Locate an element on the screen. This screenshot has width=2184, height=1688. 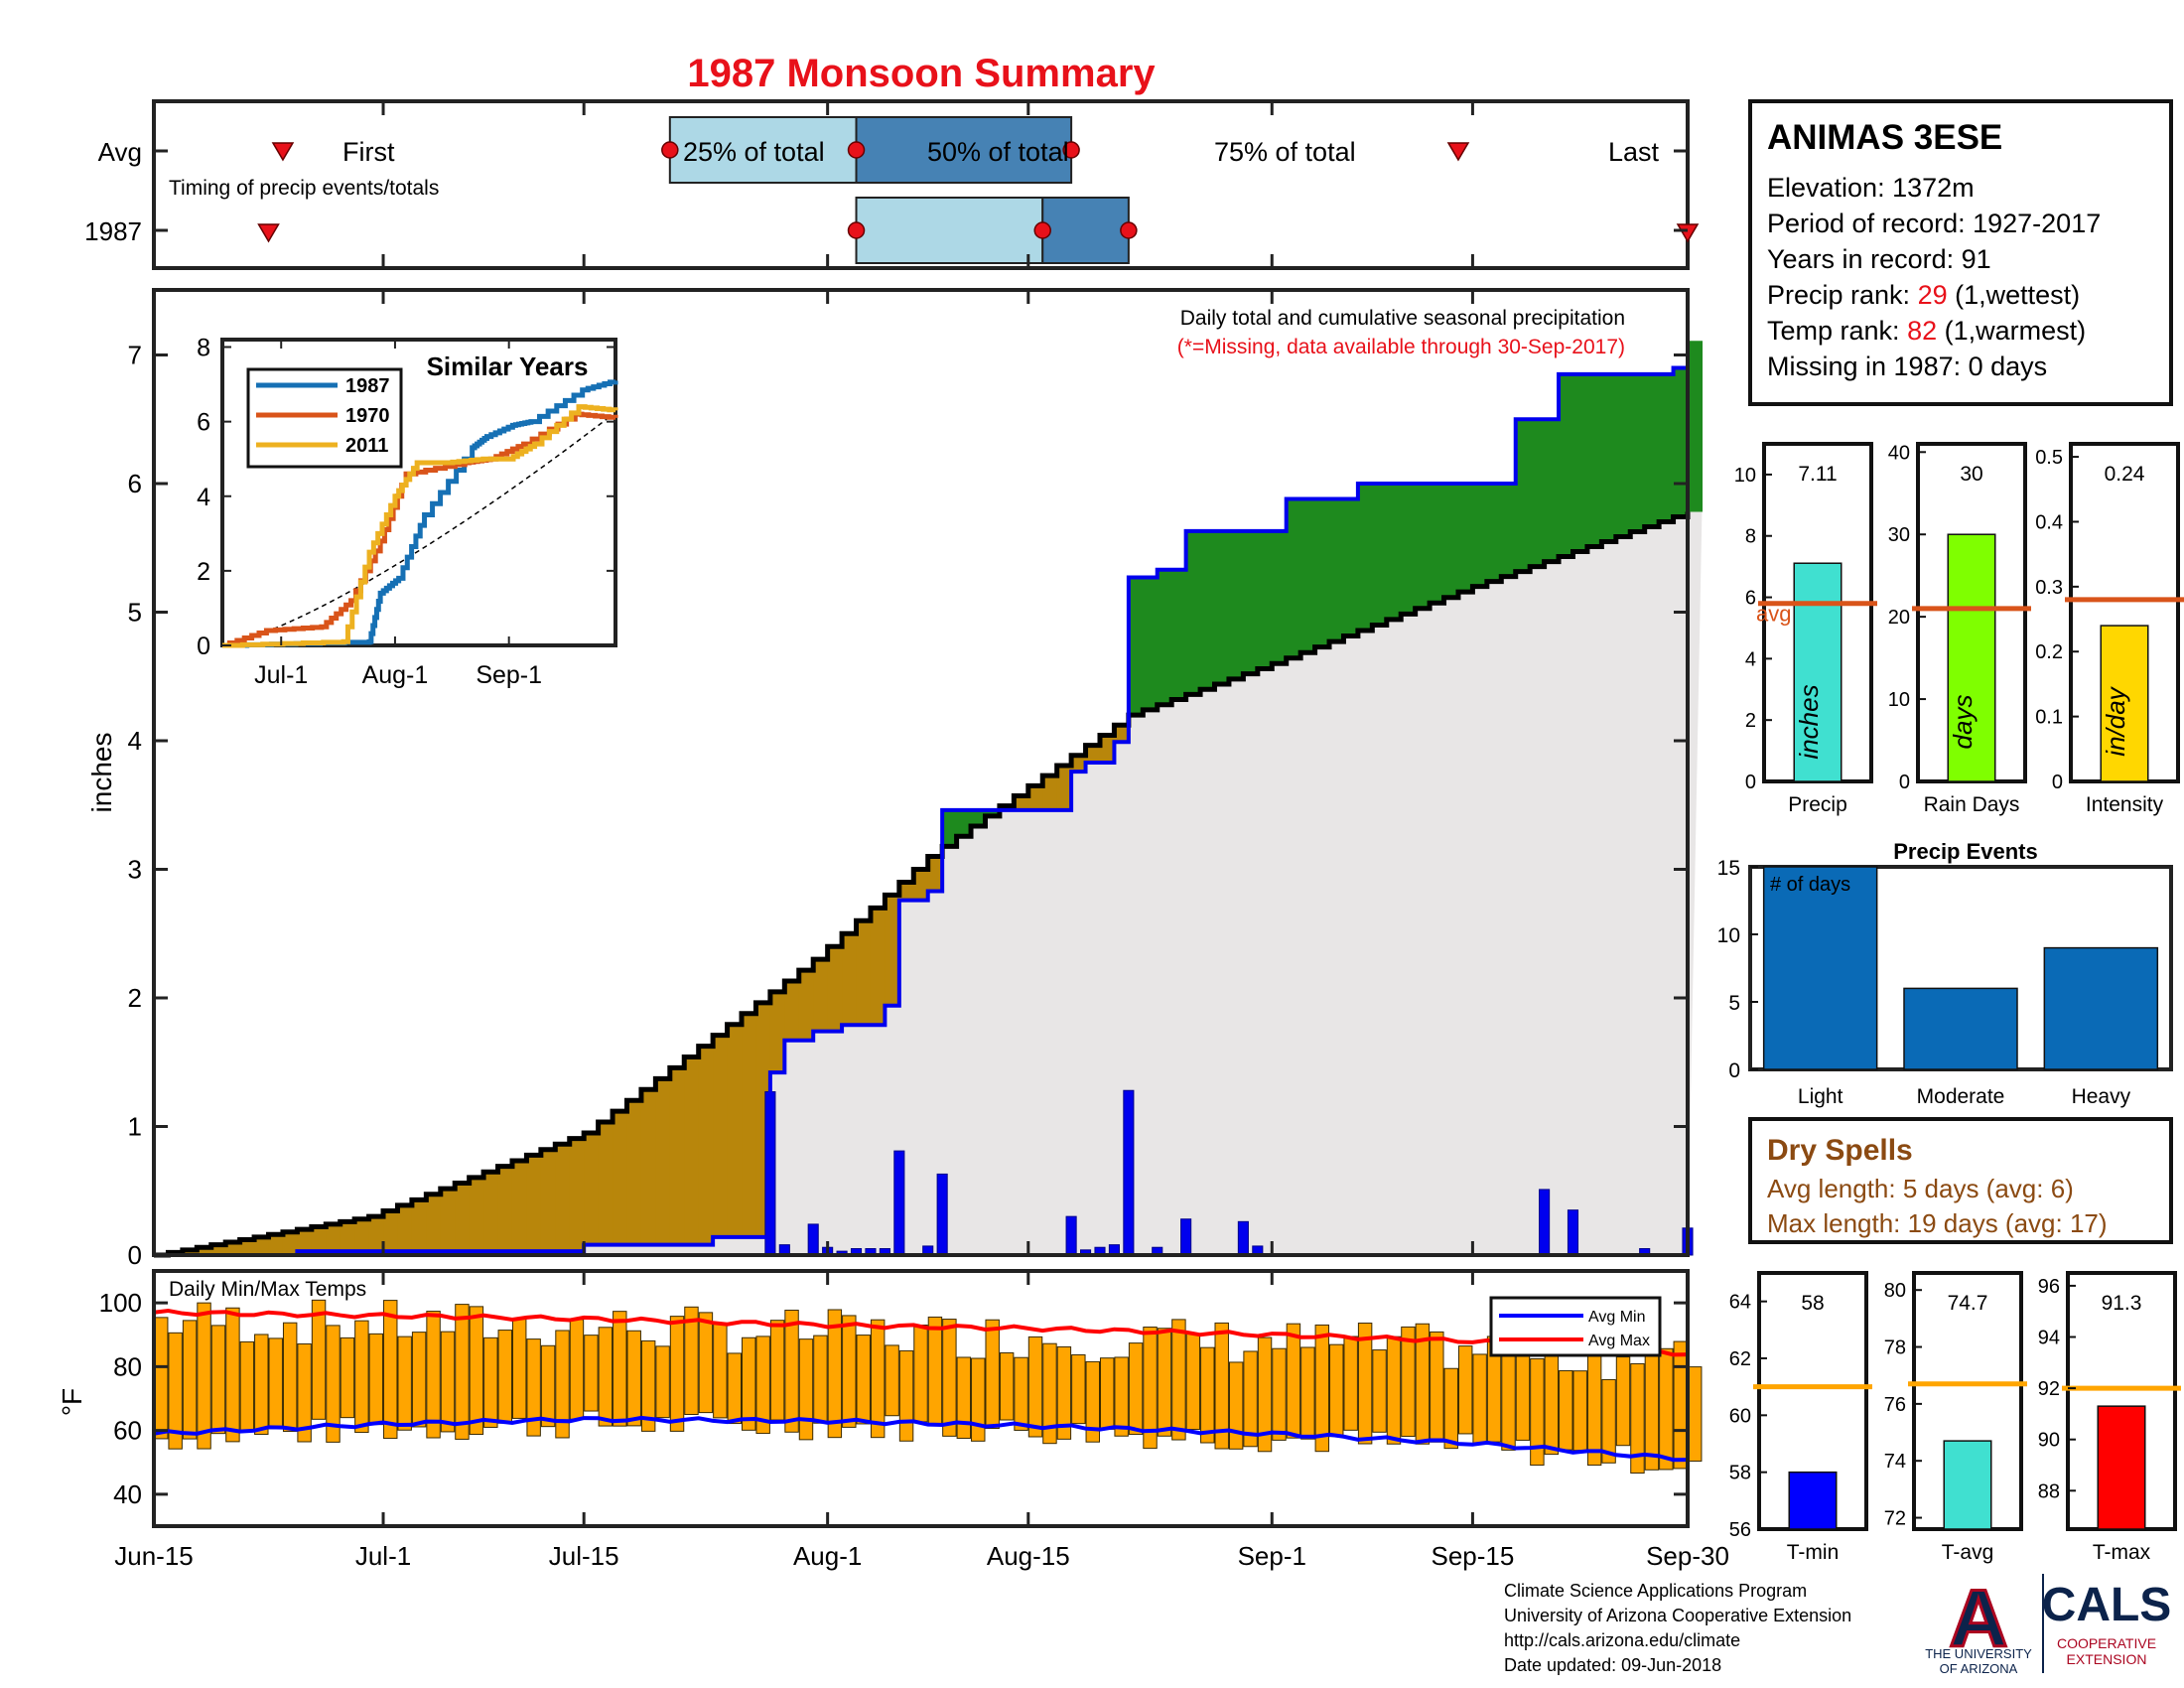
summary-tick-label: 2 is located at coordinates (1750, 721).